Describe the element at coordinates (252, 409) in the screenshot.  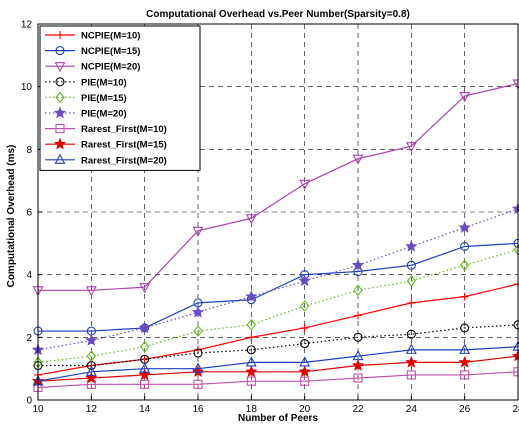
I see `x-tick-label: 18` at that location.